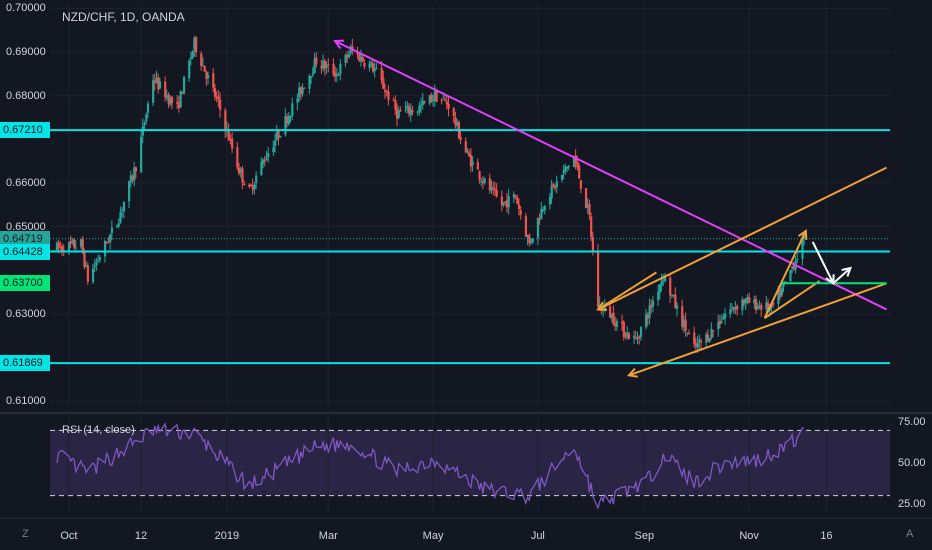  What do you see at coordinates (826, 536) in the screenshot?
I see `x-tick-label: 16` at bounding box center [826, 536].